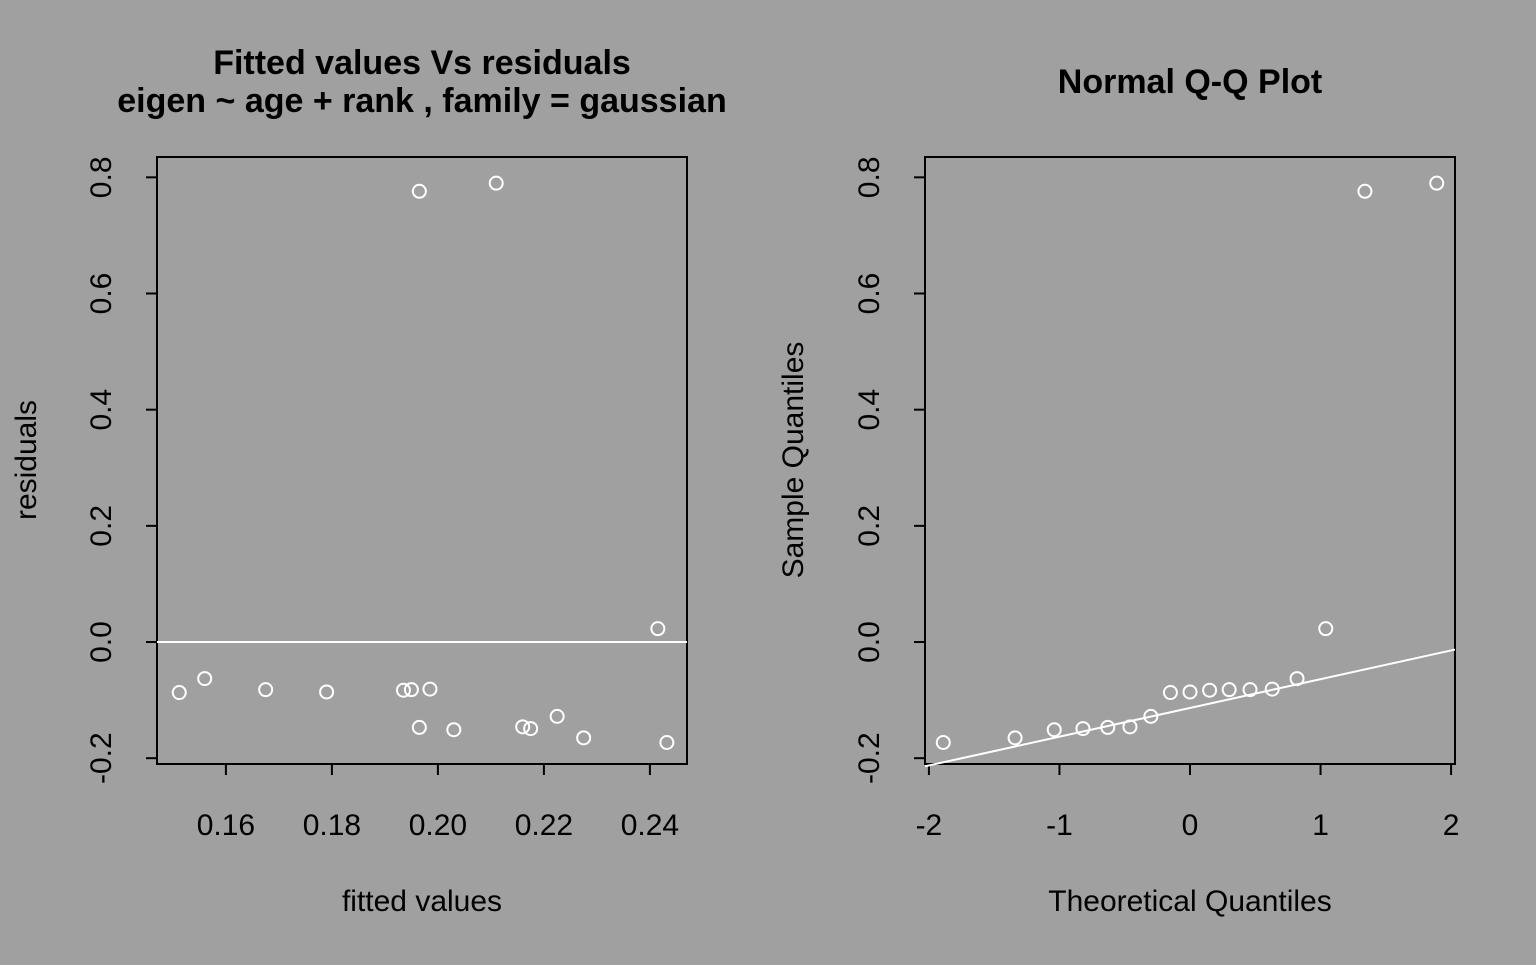  What do you see at coordinates (101, 294) in the screenshot?
I see `residuals-y-tick-label: 0.6` at bounding box center [101, 294].